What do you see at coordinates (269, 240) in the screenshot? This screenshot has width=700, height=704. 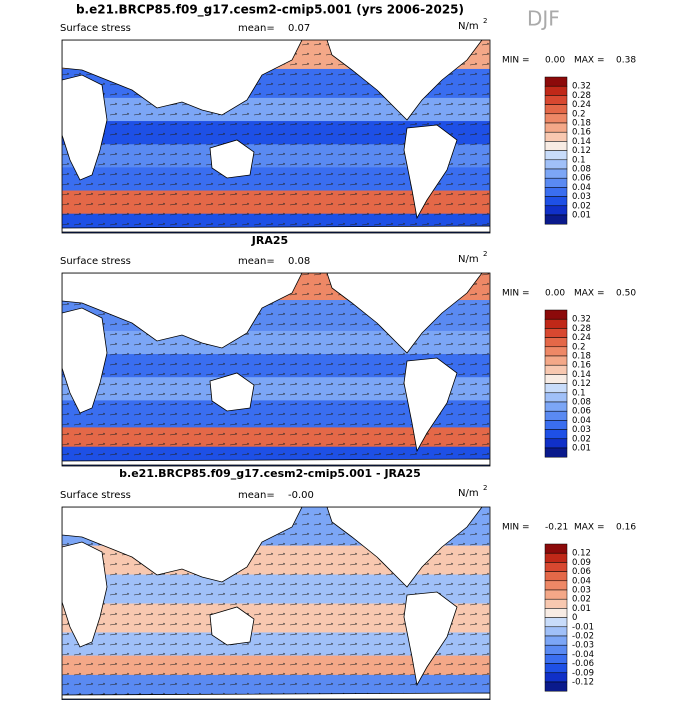 I see `panel-title: JRA25` at bounding box center [269, 240].